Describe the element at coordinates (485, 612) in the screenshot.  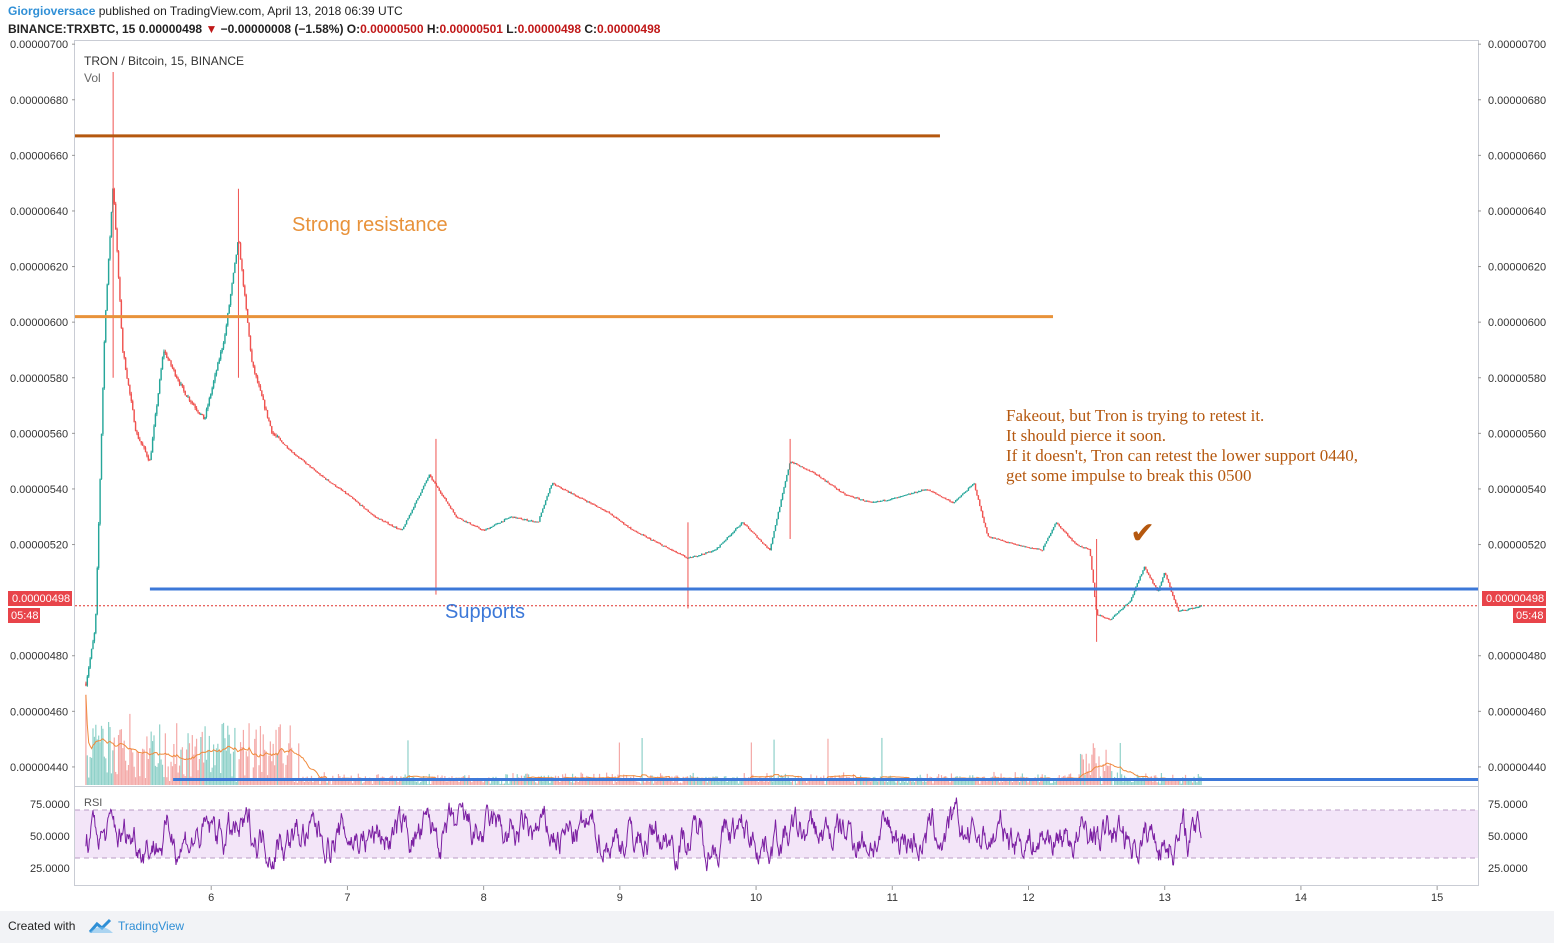
I see `support-text: Supports` at that location.